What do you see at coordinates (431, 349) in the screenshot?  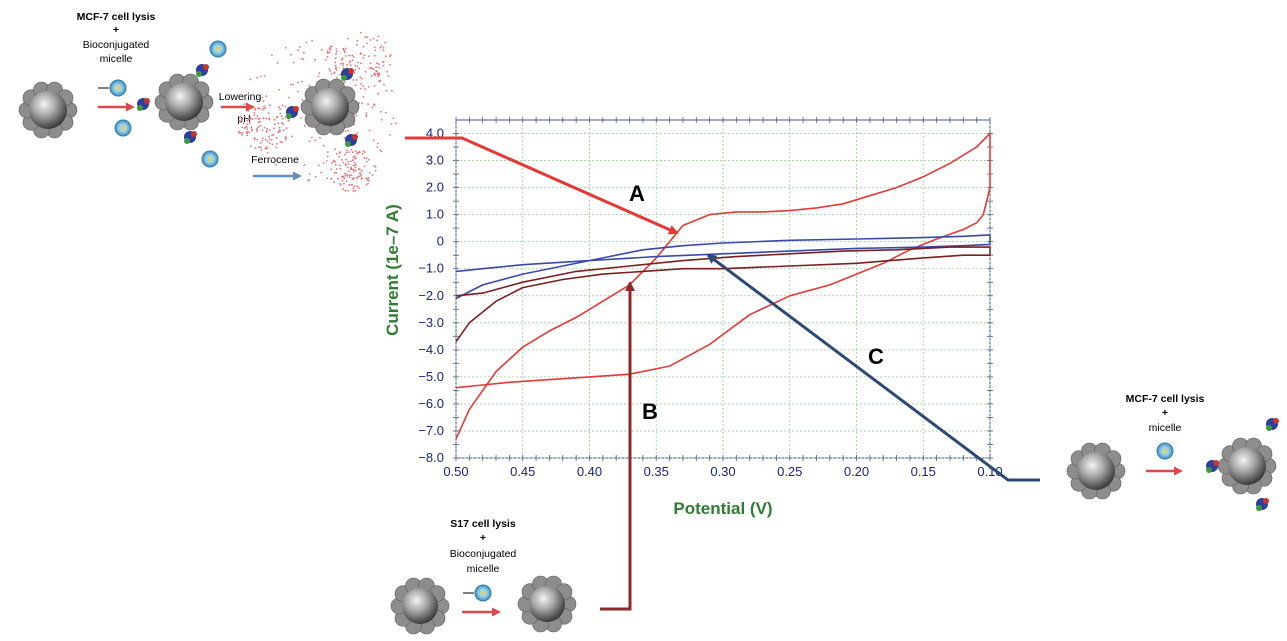 I see `y-tick-label: −4.0` at bounding box center [431, 349].